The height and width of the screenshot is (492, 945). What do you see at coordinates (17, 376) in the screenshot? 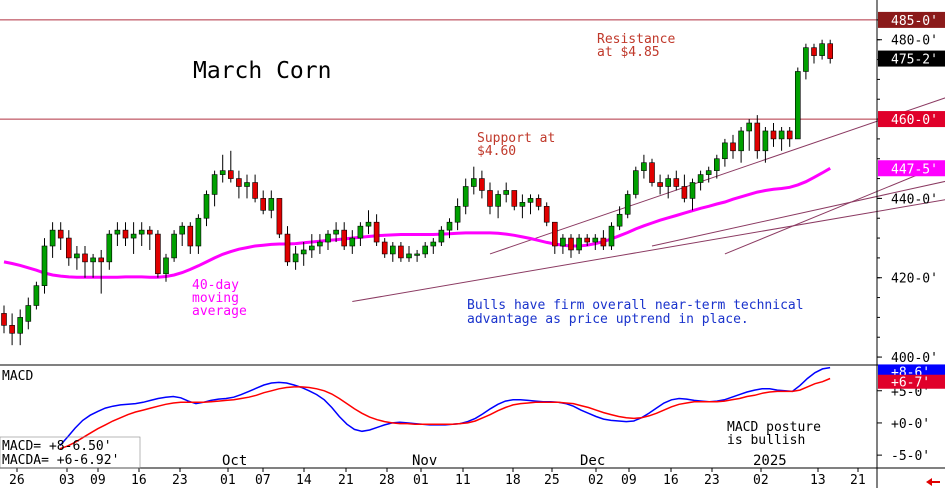
I see `macd-title: MACD` at bounding box center [17, 376].